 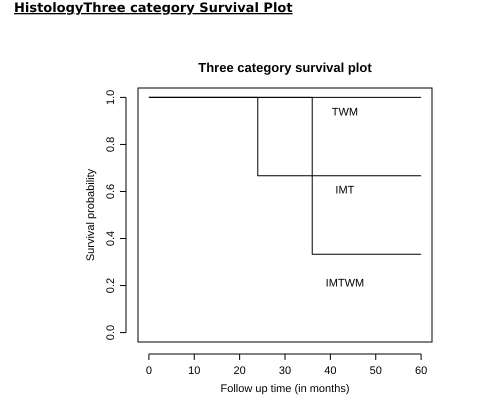 What do you see at coordinates (91, 215) in the screenshot?
I see `y-axis-title: Survival probability` at bounding box center [91, 215].